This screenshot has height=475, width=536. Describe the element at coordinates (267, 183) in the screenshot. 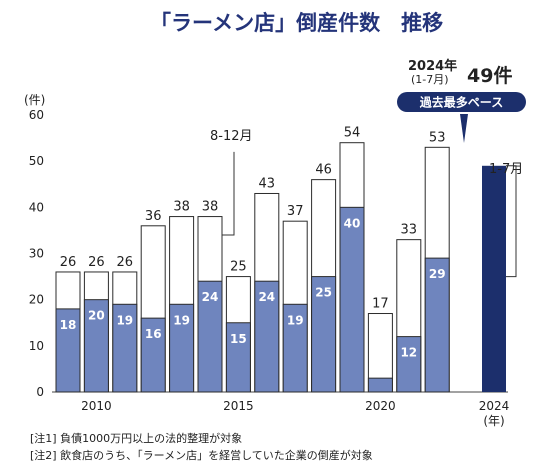

I see `bar-total-label: 43` at that location.